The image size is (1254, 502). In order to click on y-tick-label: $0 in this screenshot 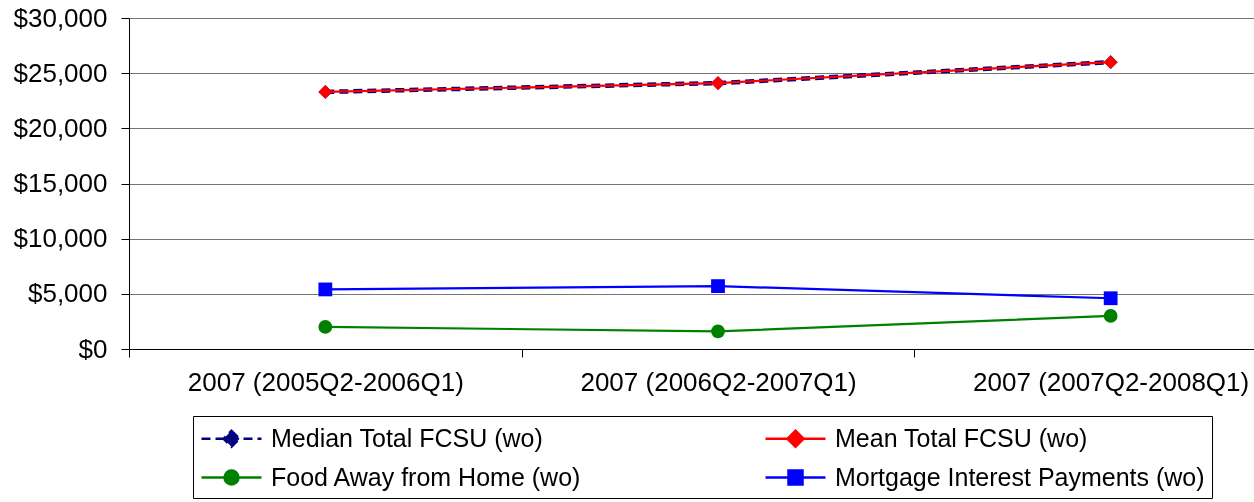, I will do `click(93, 348)`.